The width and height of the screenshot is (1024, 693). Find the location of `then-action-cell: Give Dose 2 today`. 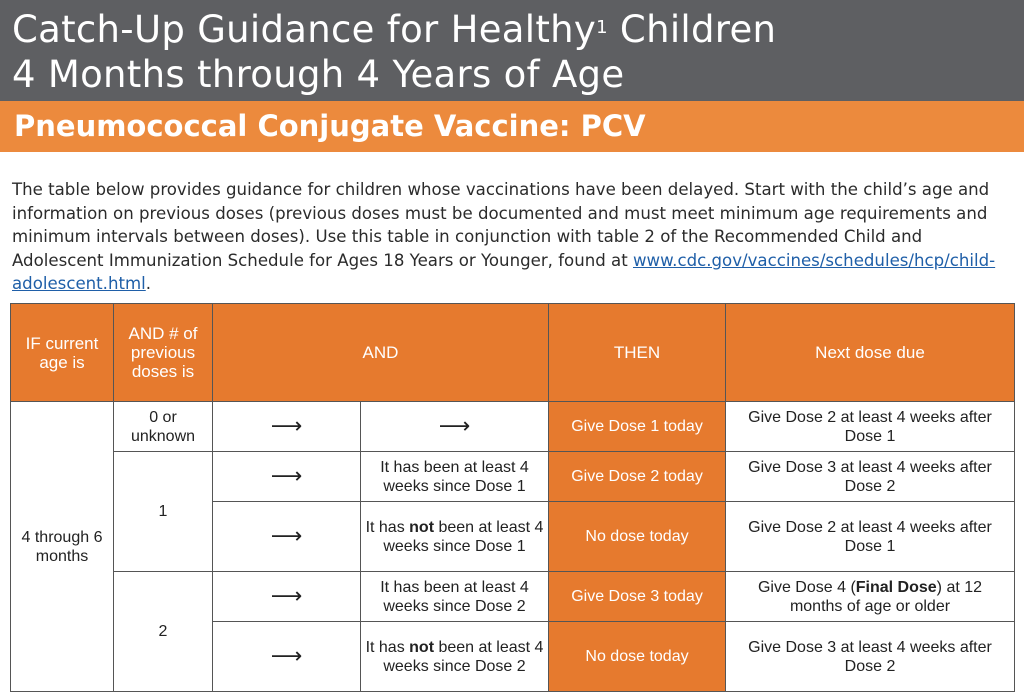

then-action-cell: Give Dose 2 today is located at coordinates (637, 476).